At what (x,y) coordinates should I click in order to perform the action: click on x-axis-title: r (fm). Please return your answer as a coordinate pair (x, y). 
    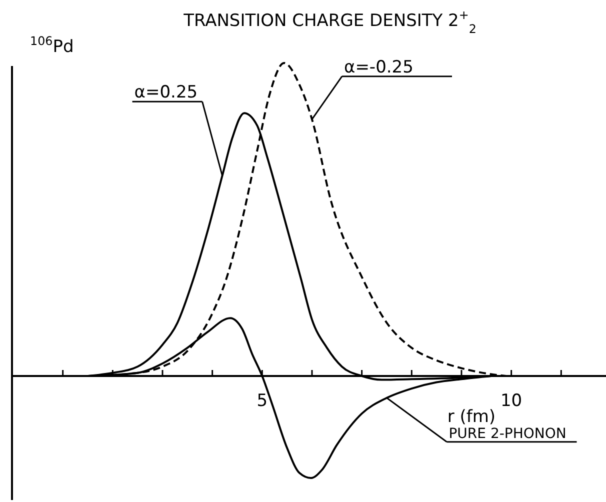
    Looking at the image, I should click on (471, 417).